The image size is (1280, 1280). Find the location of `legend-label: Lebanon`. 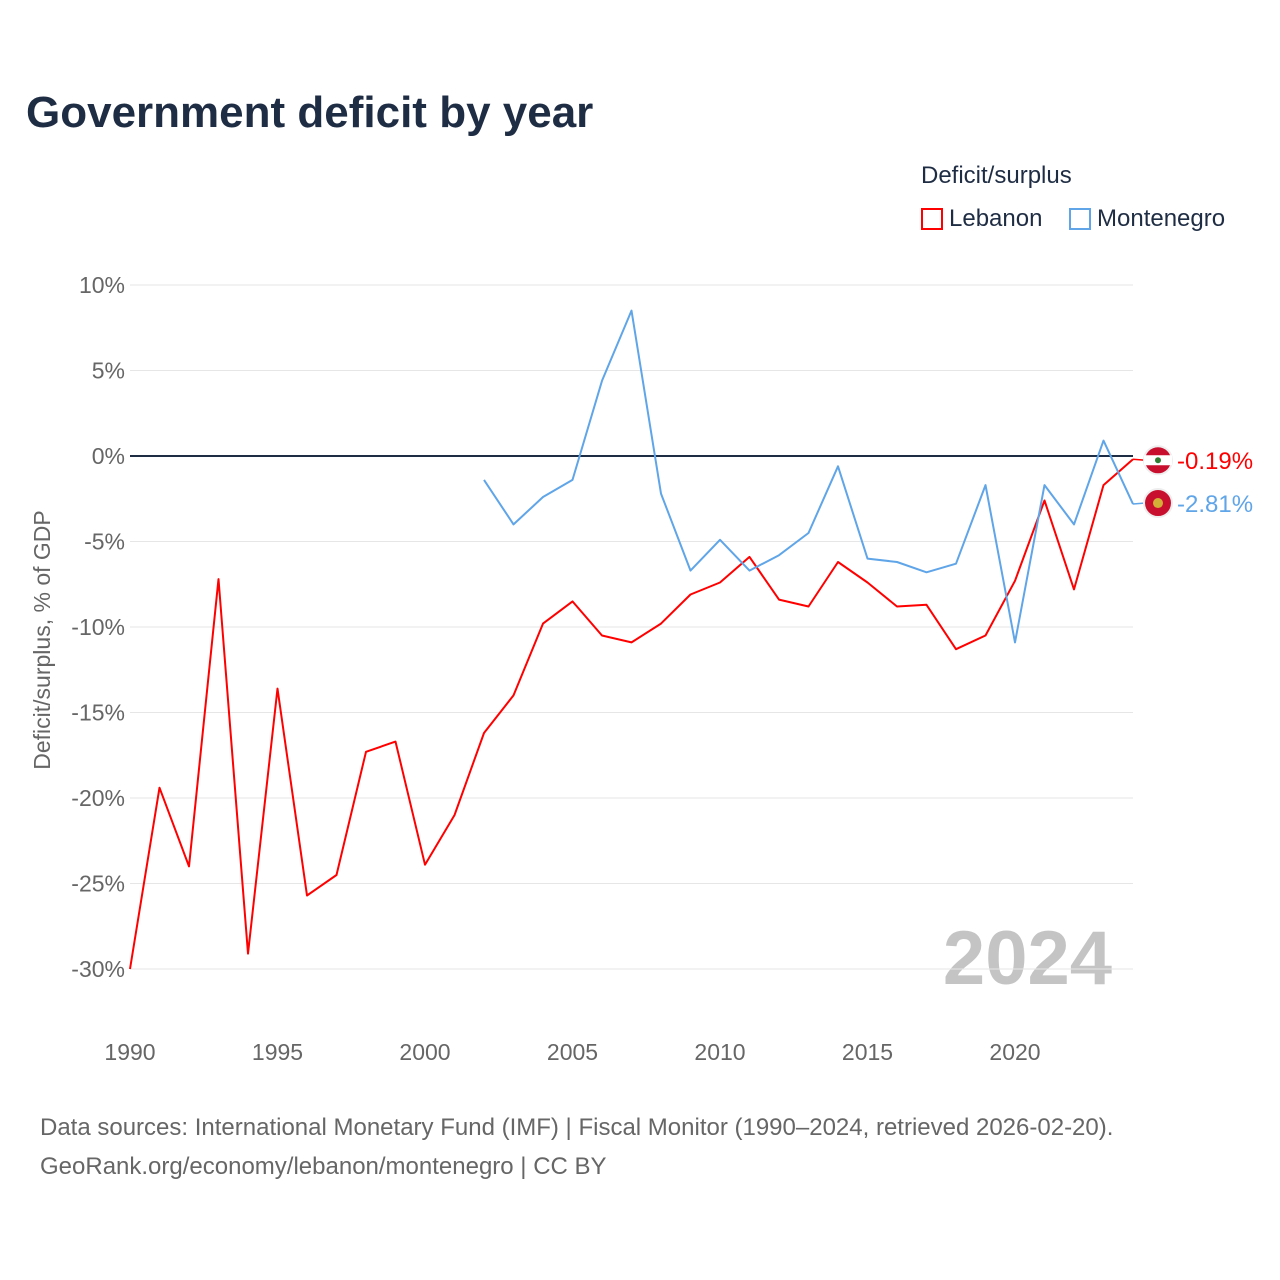

legend-label: Lebanon is located at coordinates (996, 218).